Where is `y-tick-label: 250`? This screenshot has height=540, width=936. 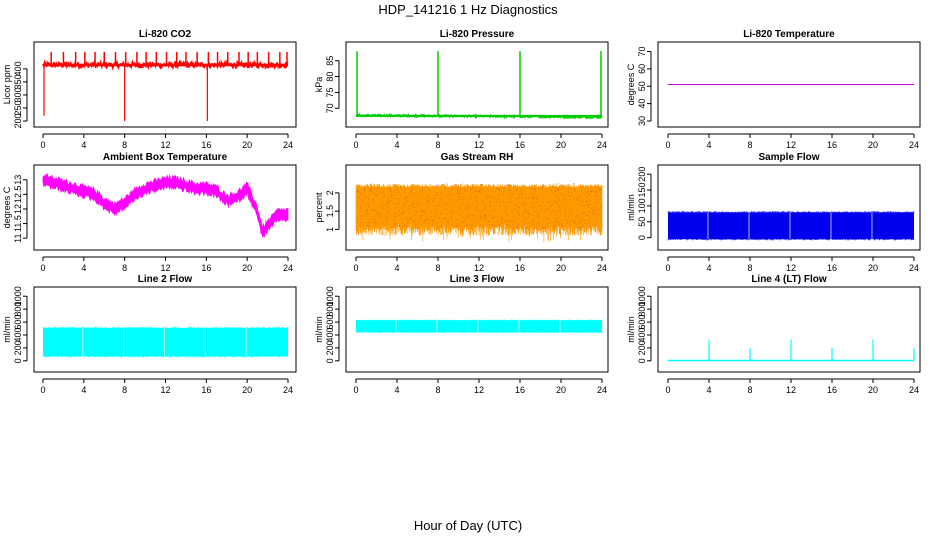 y-tick-label: 250 is located at coordinates (18, 107).